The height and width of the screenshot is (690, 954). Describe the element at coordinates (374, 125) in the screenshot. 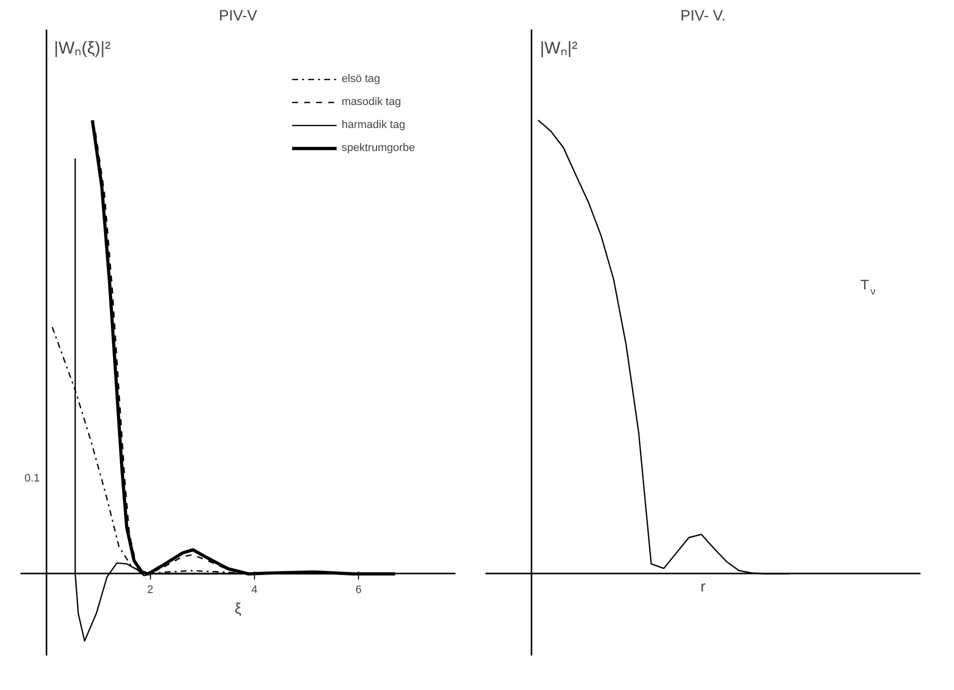

I see `legend-label: harmadik tag` at that location.